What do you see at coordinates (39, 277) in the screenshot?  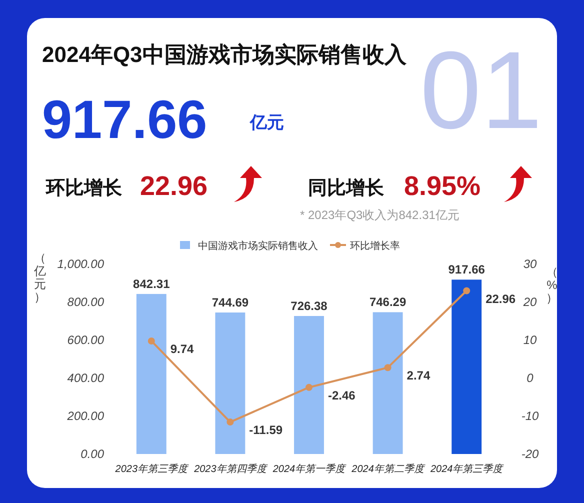 I see `y-axis-title: （亿元）` at bounding box center [39, 277].